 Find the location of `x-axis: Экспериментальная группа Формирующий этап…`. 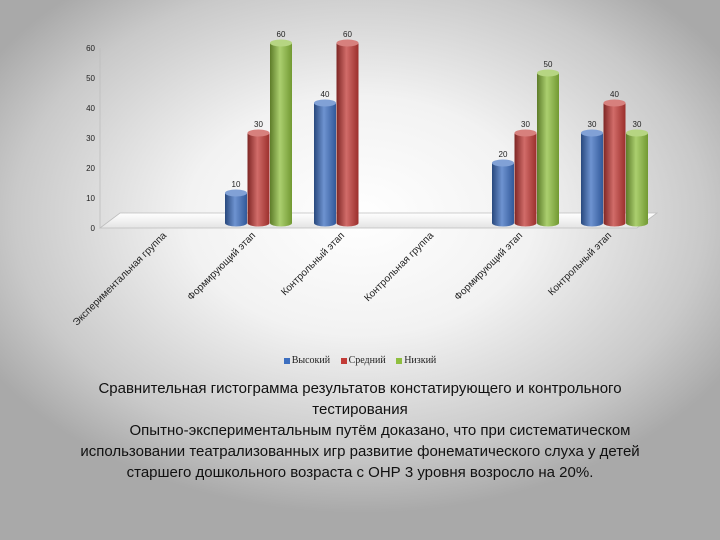

x-axis: Экспериментальная группа Формирующий этап… is located at coordinates (342, 279).